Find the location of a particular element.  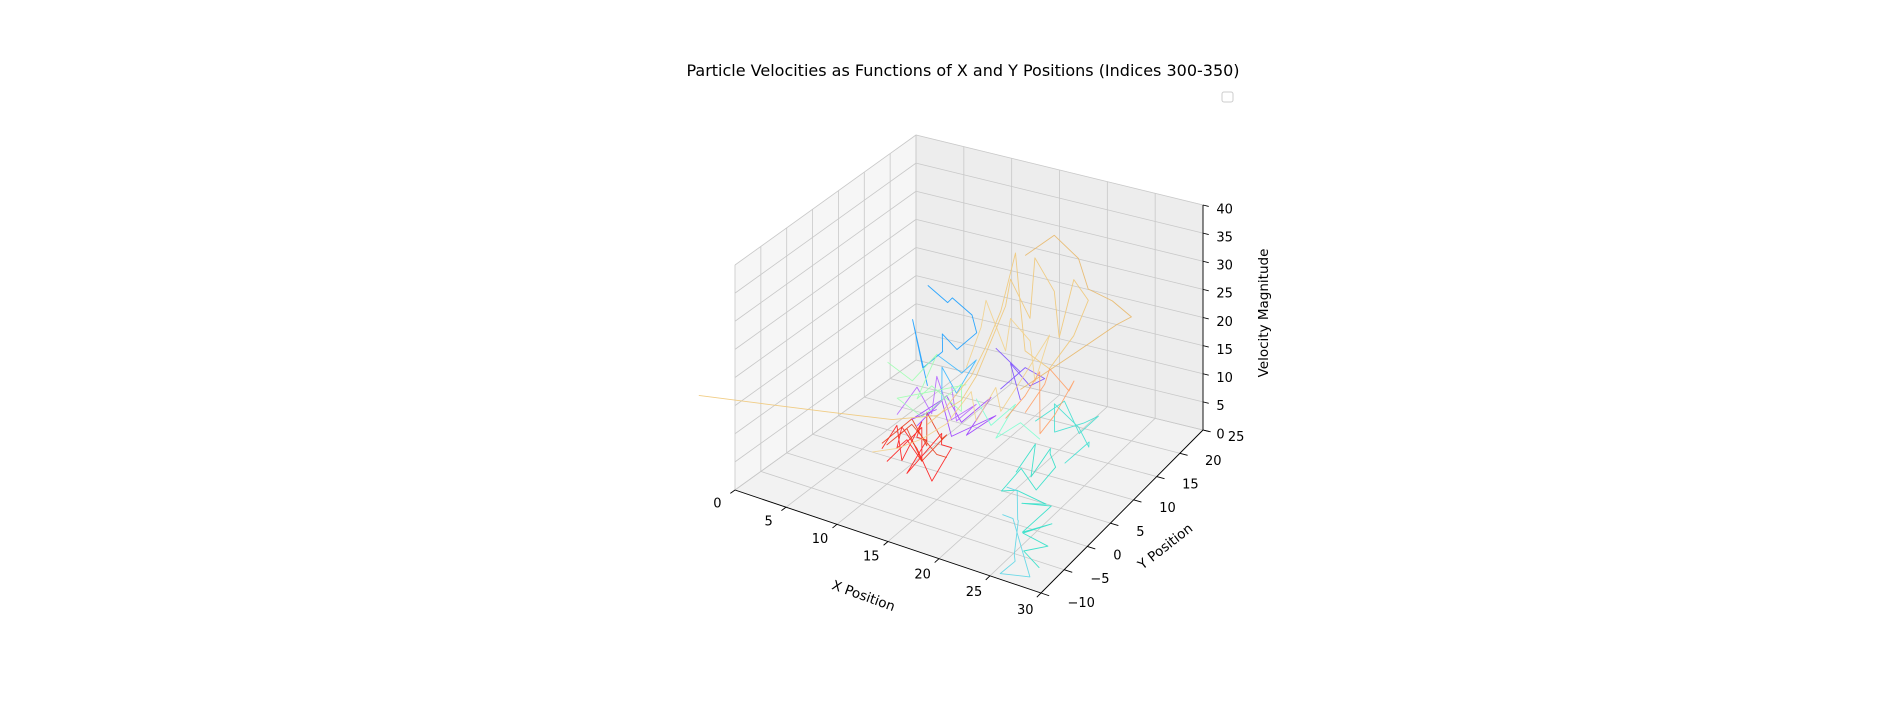

y-axis-line is located at coordinates (1122, 511).